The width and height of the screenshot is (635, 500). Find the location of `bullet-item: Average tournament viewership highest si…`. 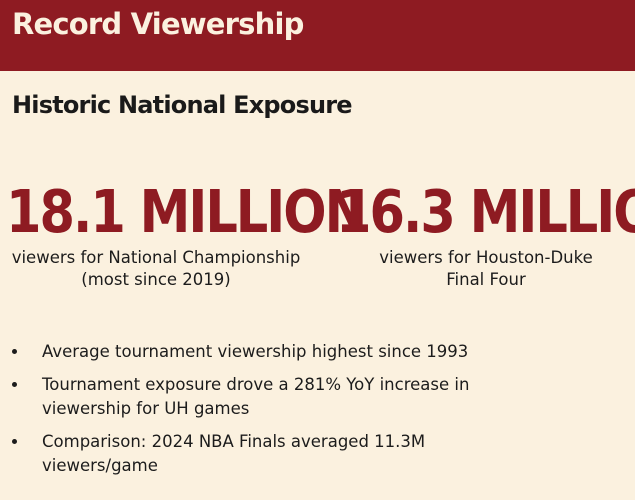

bullet-item: Average tournament viewership highest si… is located at coordinates (247, 352).